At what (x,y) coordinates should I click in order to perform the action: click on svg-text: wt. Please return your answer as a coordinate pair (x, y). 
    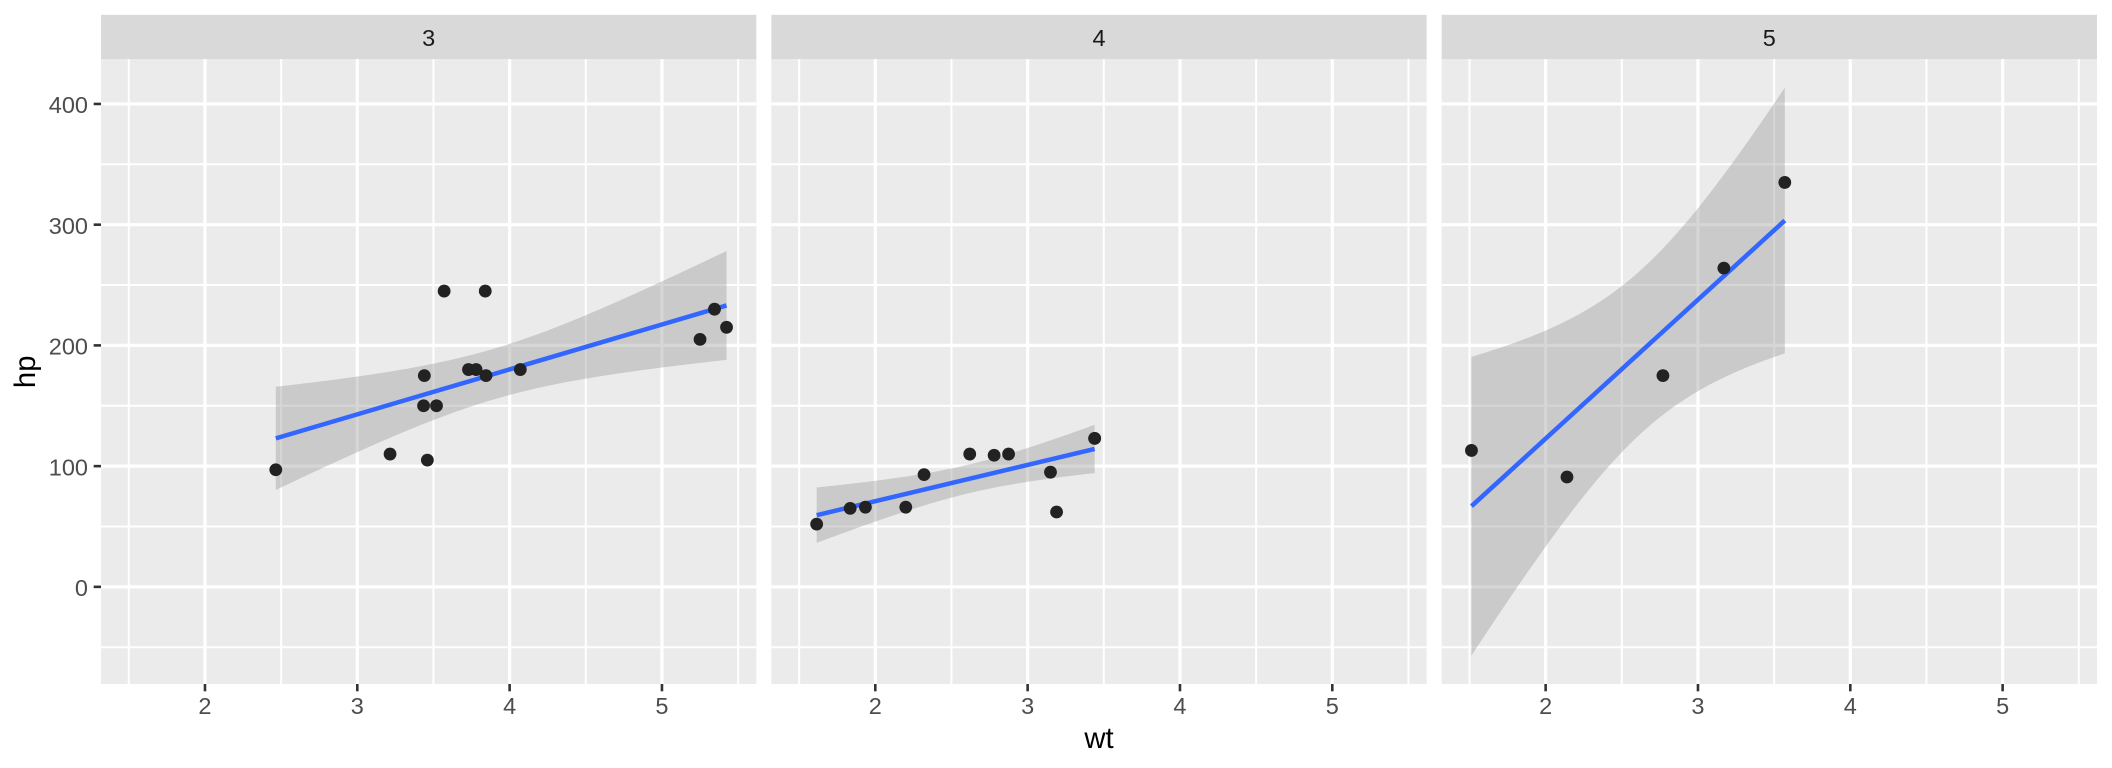
    Looking at the image, I should click on (1098, 738).